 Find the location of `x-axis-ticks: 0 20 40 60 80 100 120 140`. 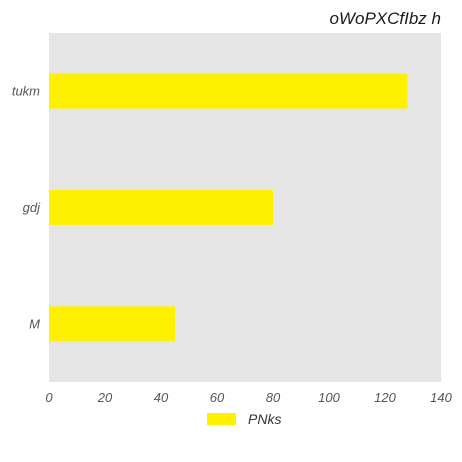

x-axis-ticks: 0 20 40 60 80 100 120 140 is located at coordinates (248, 397).